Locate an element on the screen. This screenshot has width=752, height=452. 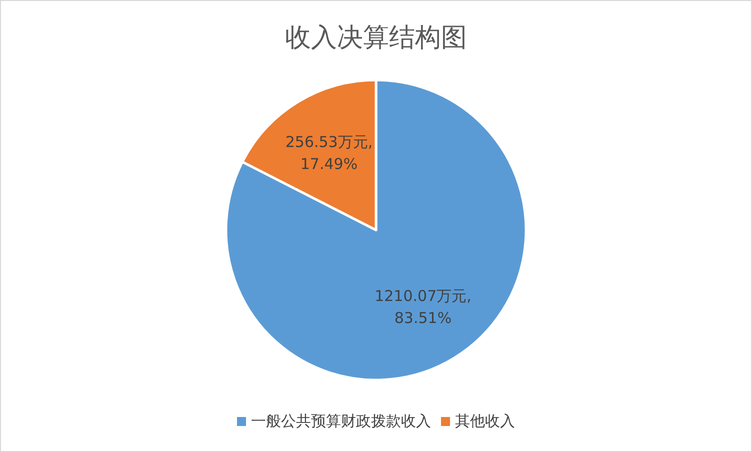
data-label: 256.53万元, 17.49% is located at coordinates (329, 153).